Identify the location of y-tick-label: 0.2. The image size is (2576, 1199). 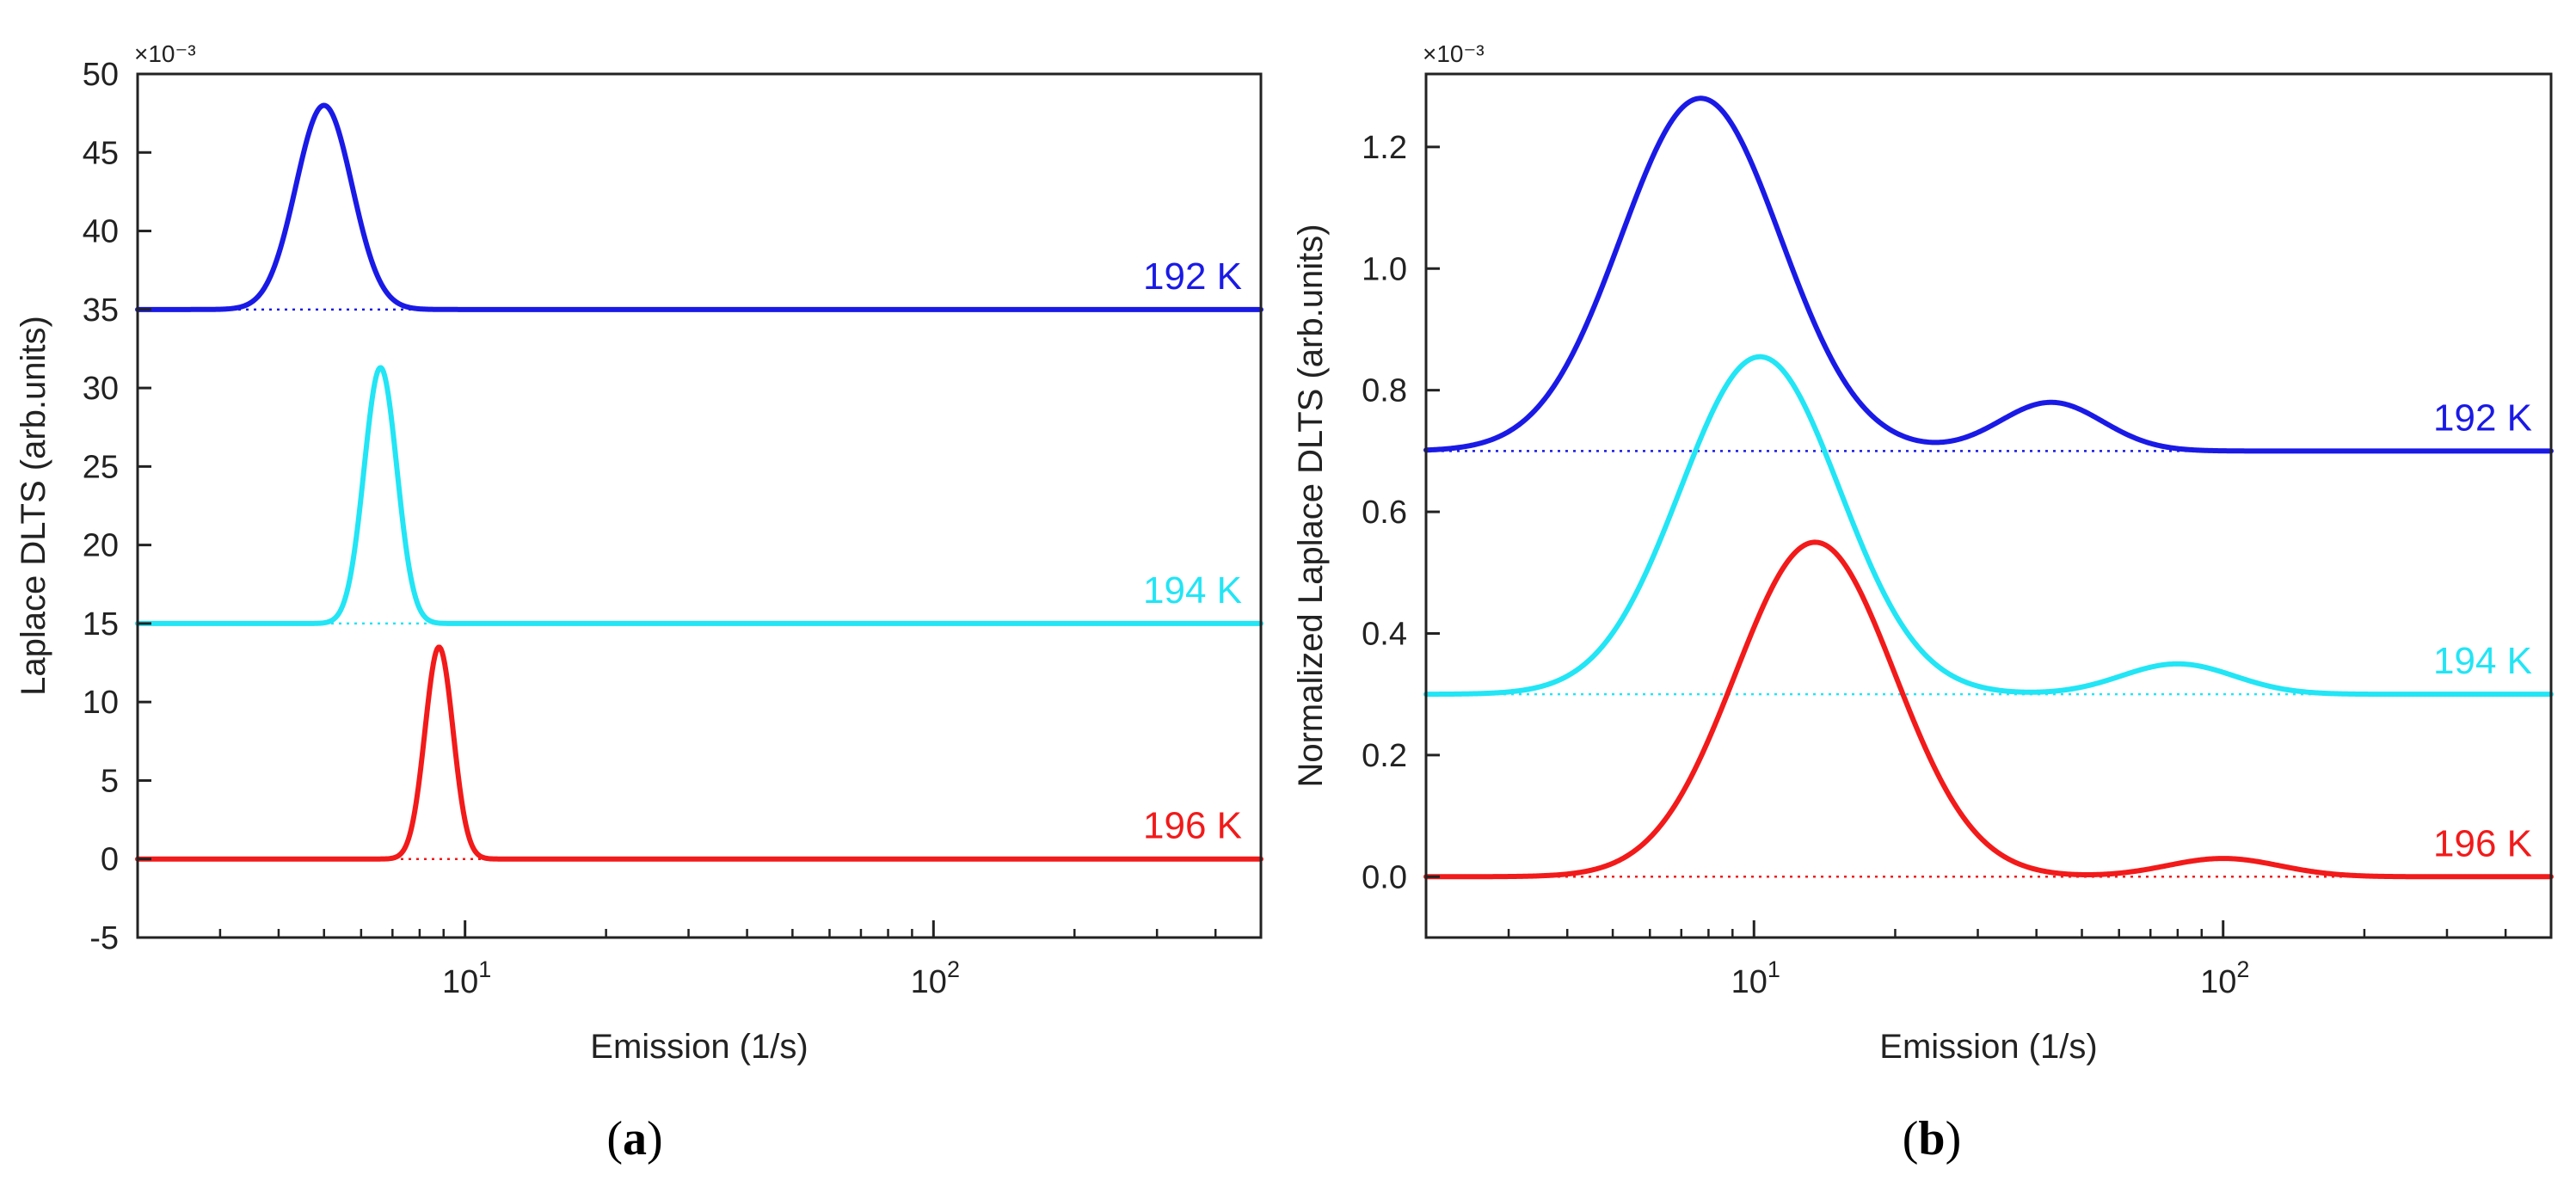
(1384, 756).